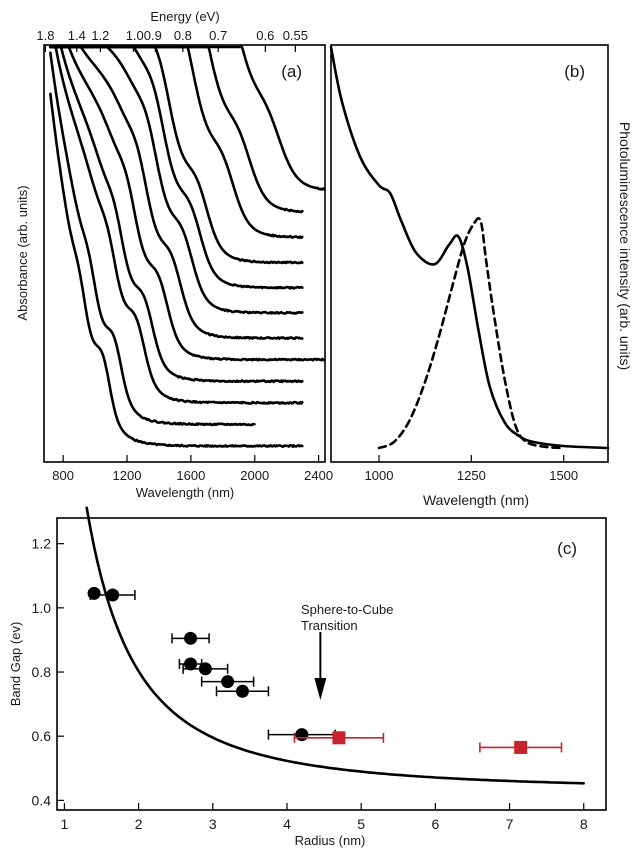  What do you see at coordinates (563, 475) in the screenshot?
I see `panel-b-x-tick-label: 1500` at bounding box center [563, 475].